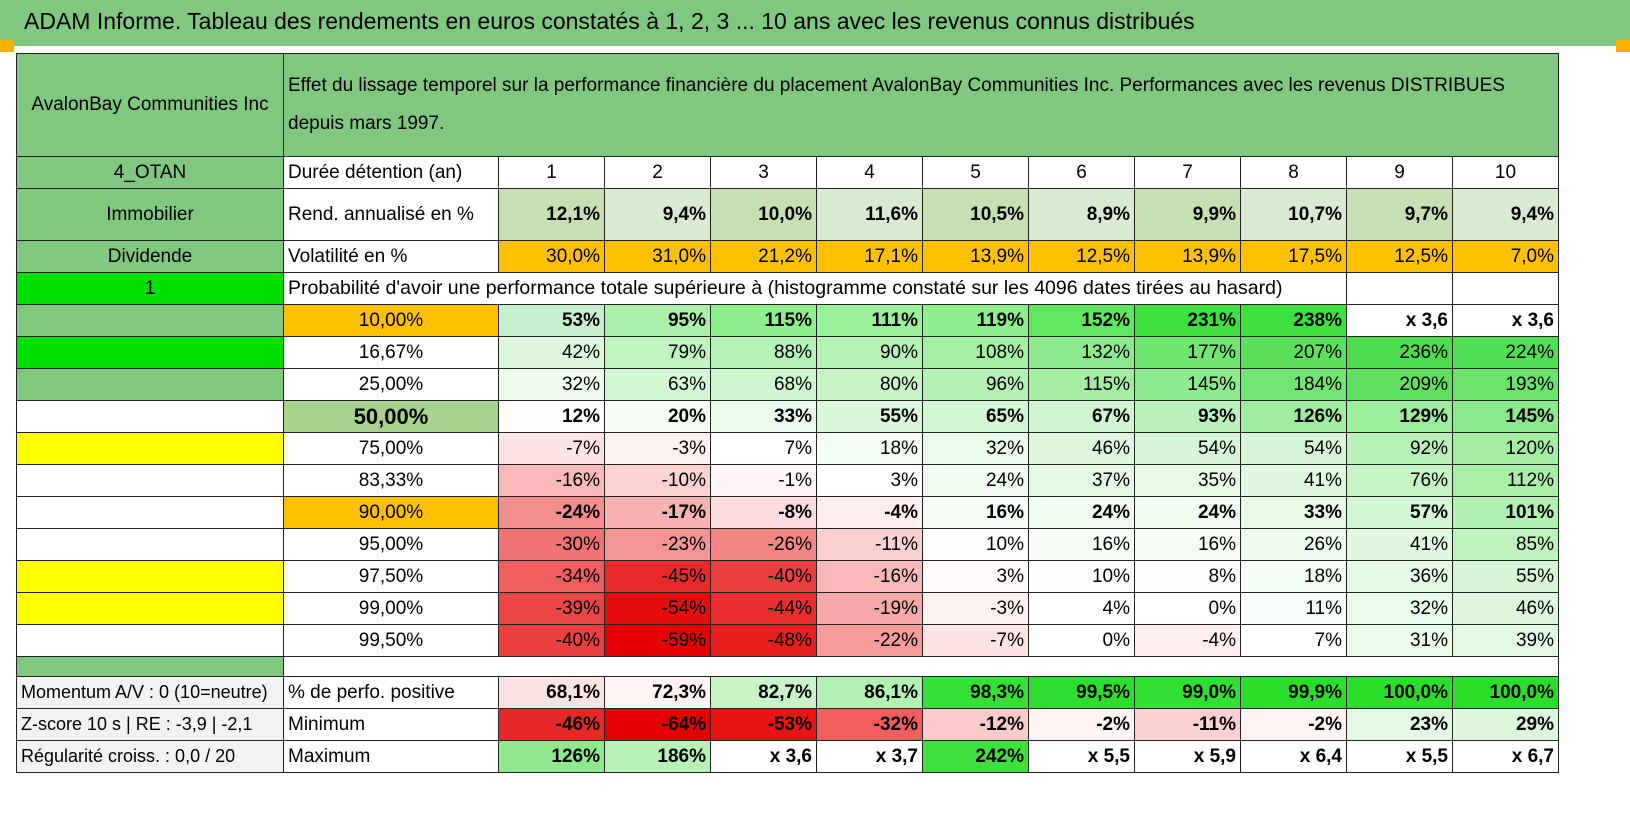 The image size is (1630, 815). I want to click on summary-value: -11%, so click(1187, 724).